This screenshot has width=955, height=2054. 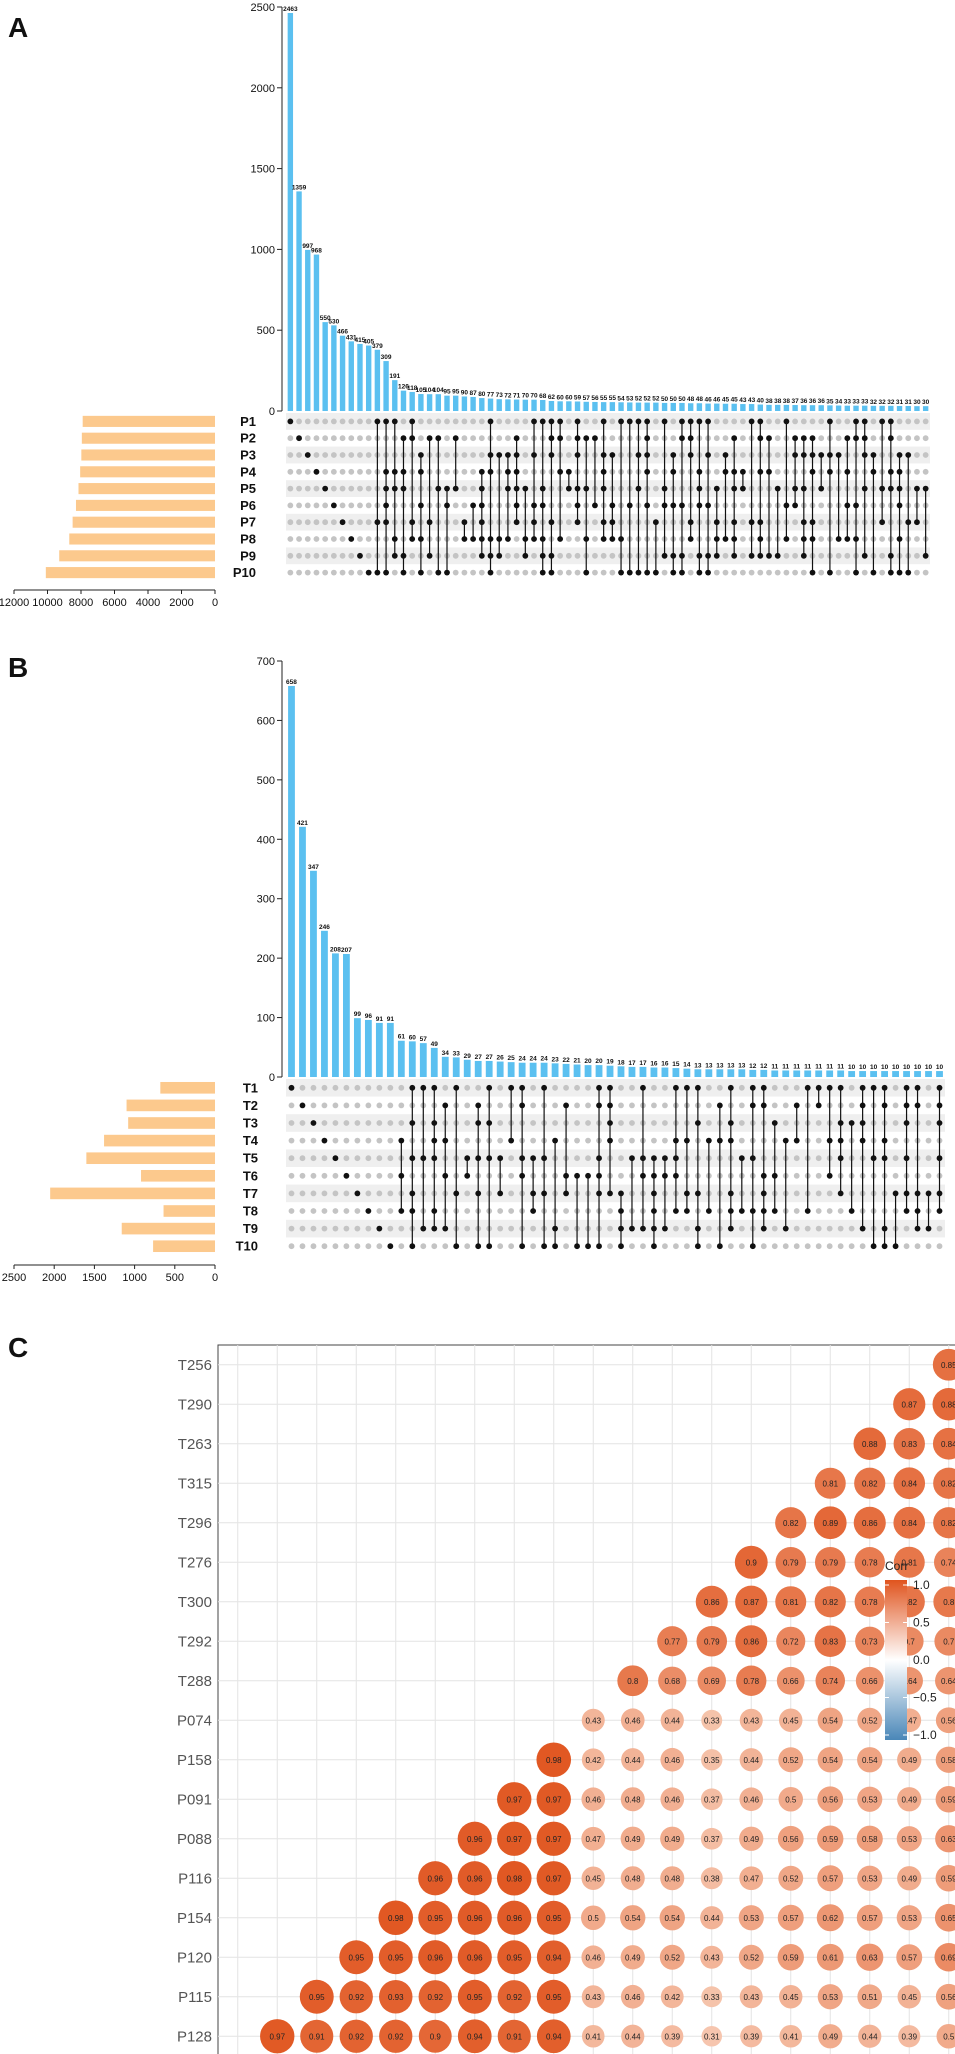 What do you see at coordinates (189, 1211) in the screenshot?
I see `set-size-bar` at bounding box center [189, 1211].